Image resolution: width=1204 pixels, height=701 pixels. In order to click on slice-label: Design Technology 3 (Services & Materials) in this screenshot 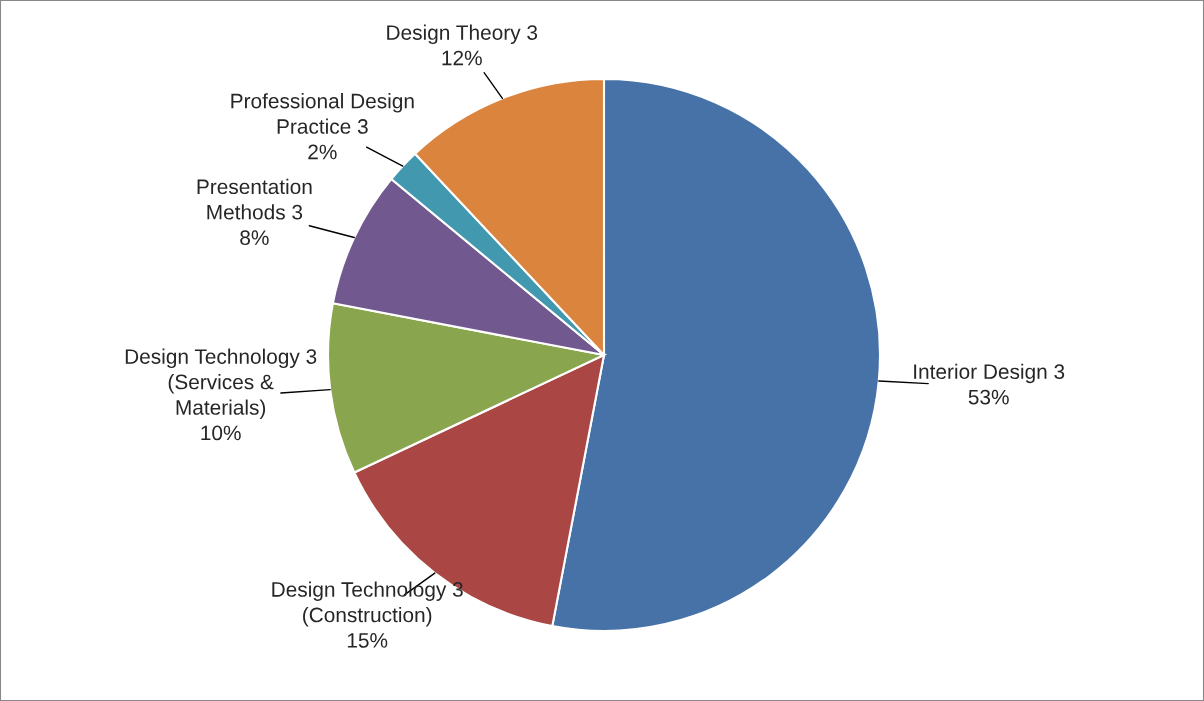, I will do `click(221, 383)`.